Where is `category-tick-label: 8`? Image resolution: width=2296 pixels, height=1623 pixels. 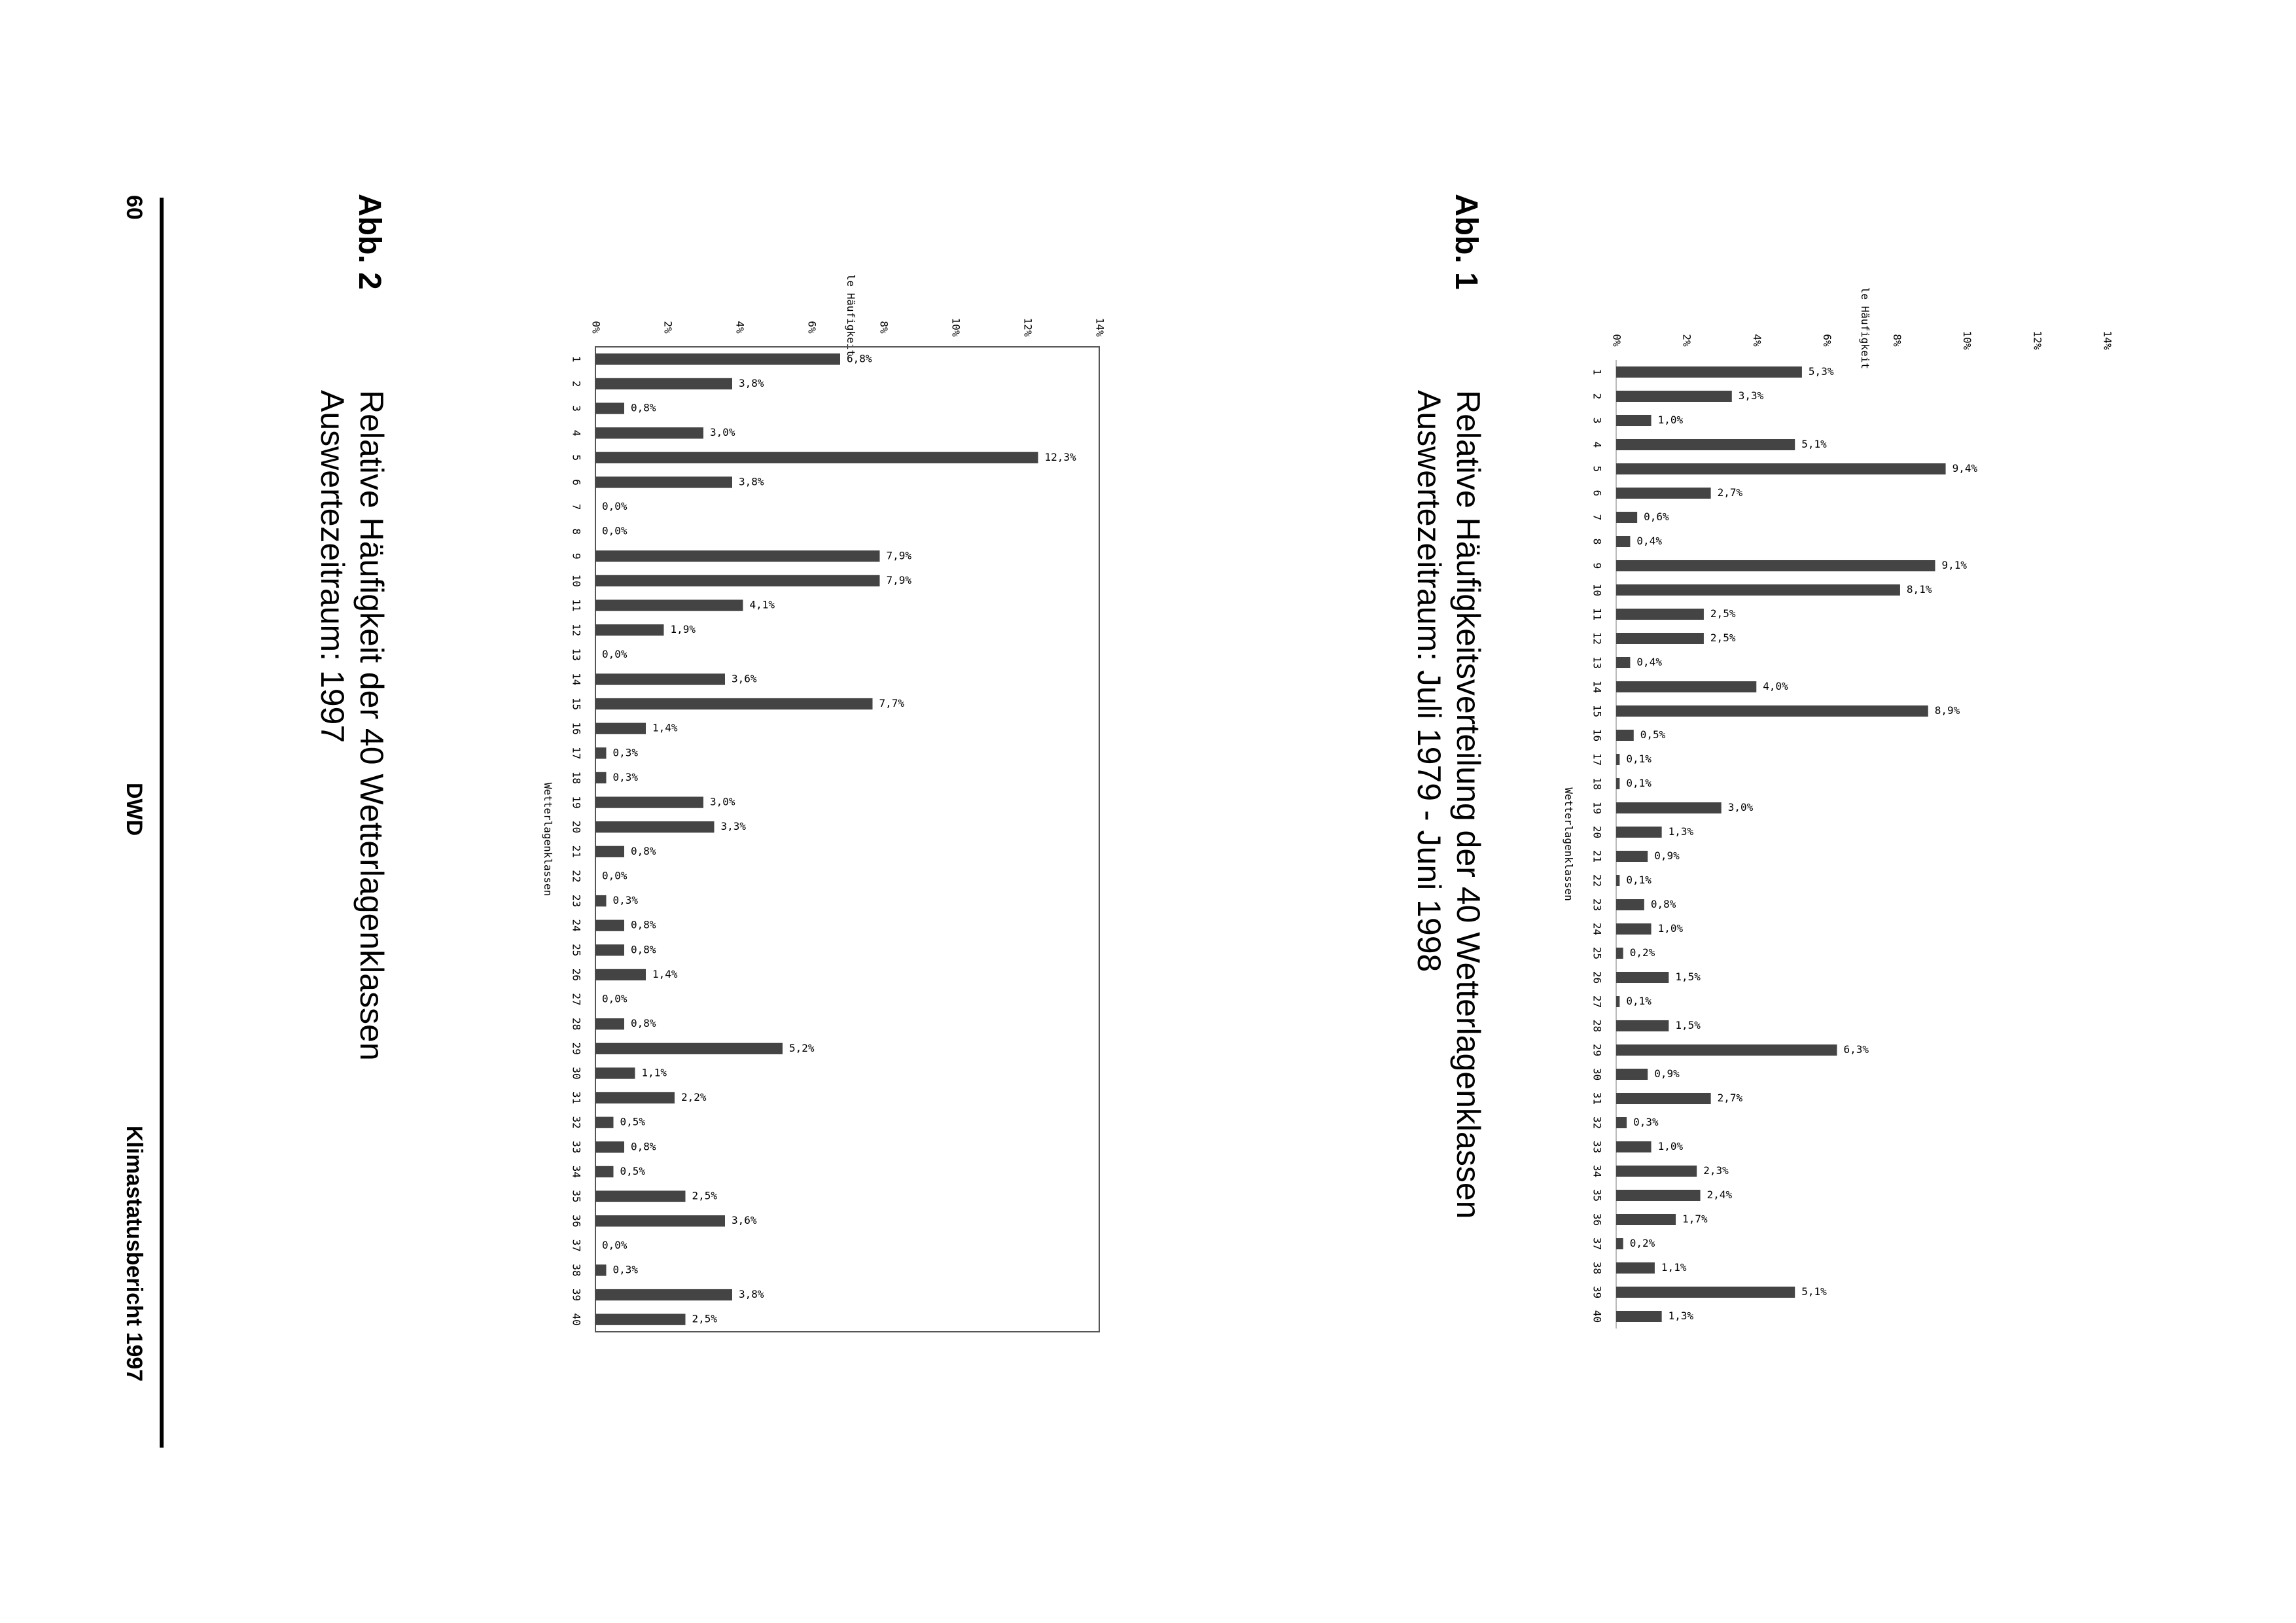 category-tick-label: 8 is located at coordinates (1597, 542).